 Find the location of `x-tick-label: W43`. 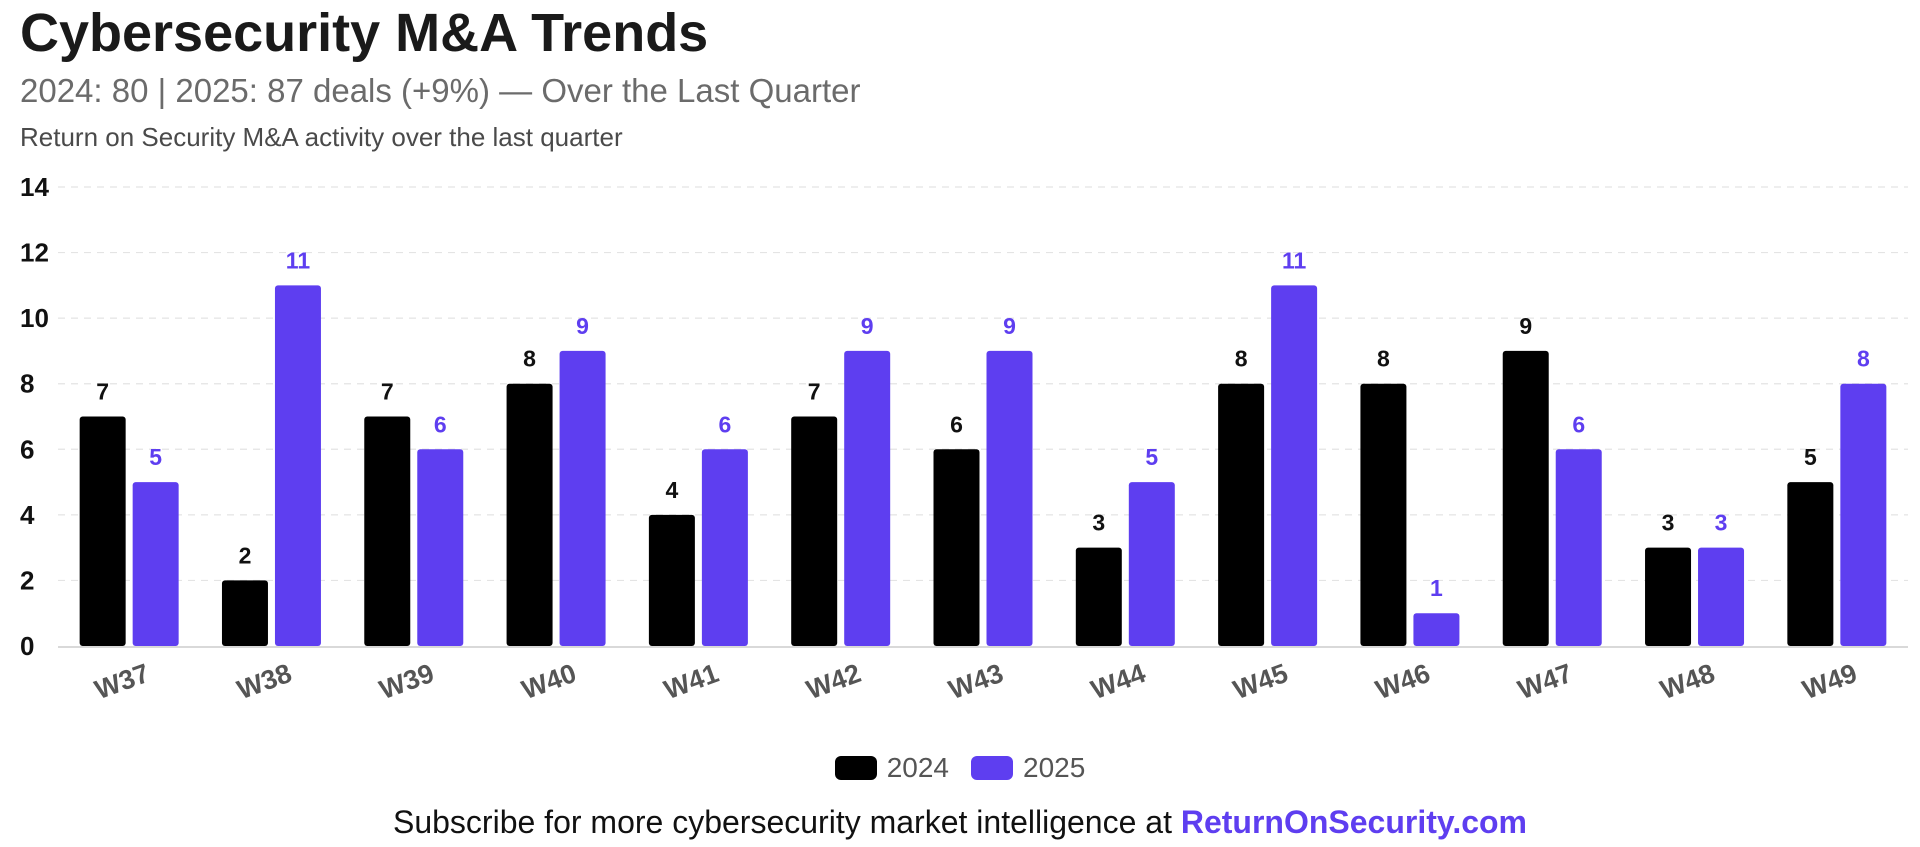

x-tick-label: W43 is located at coordinates (976, 681).